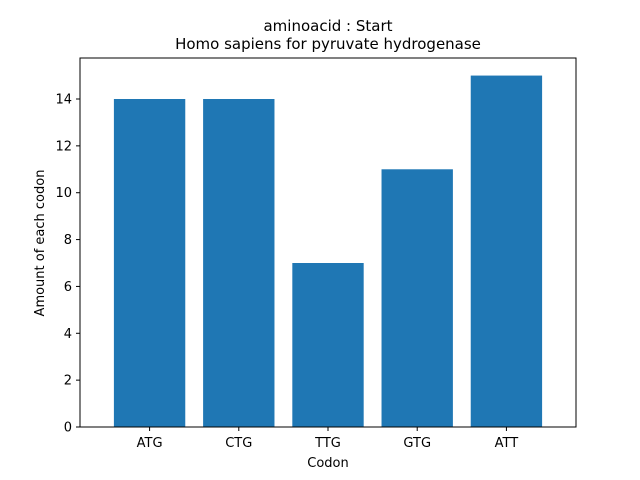 Image resolution: width=640 pixels, height=480 pixels. What do you see at coordinates (63, 146) in the screenshot?
I see `y-tick-label: 12` at bounding box center [63, 146].